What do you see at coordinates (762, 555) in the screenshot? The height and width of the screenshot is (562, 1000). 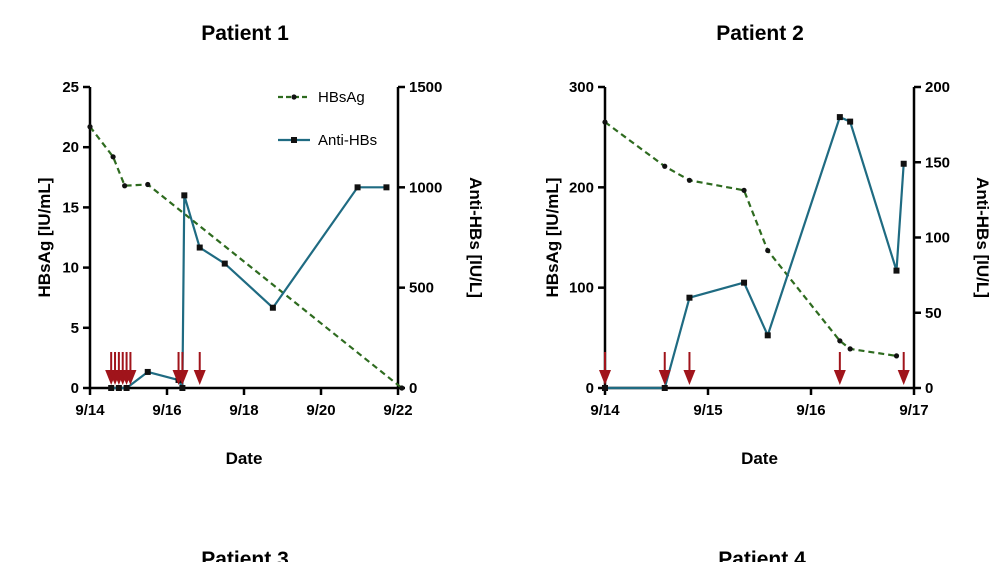 I see `patient-4-title: Patient 4` at bounding box center [762, 555].